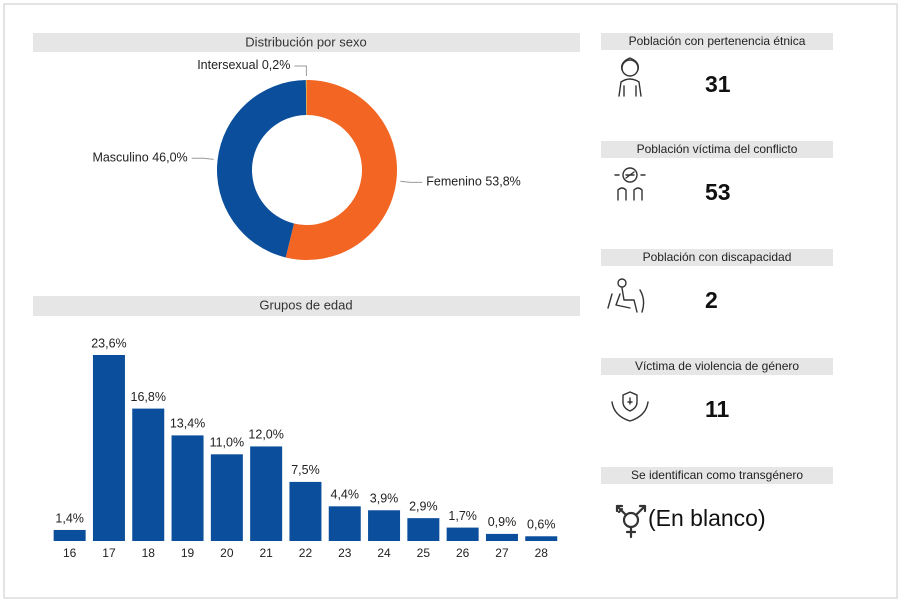  What do you see at coordinates (542, 553) in the screenshot?
I see `x-tick-label: 28` at bounding box center [542, 553].